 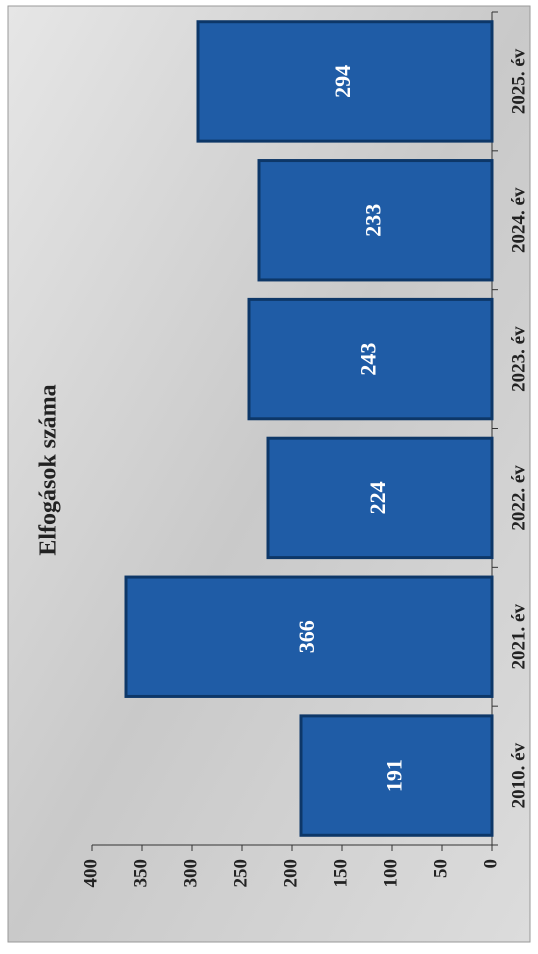 What do you see at coordinates (340, 873) in the screenshot?
I see `y-tick-label: 150` at bounding box center [340, 873].